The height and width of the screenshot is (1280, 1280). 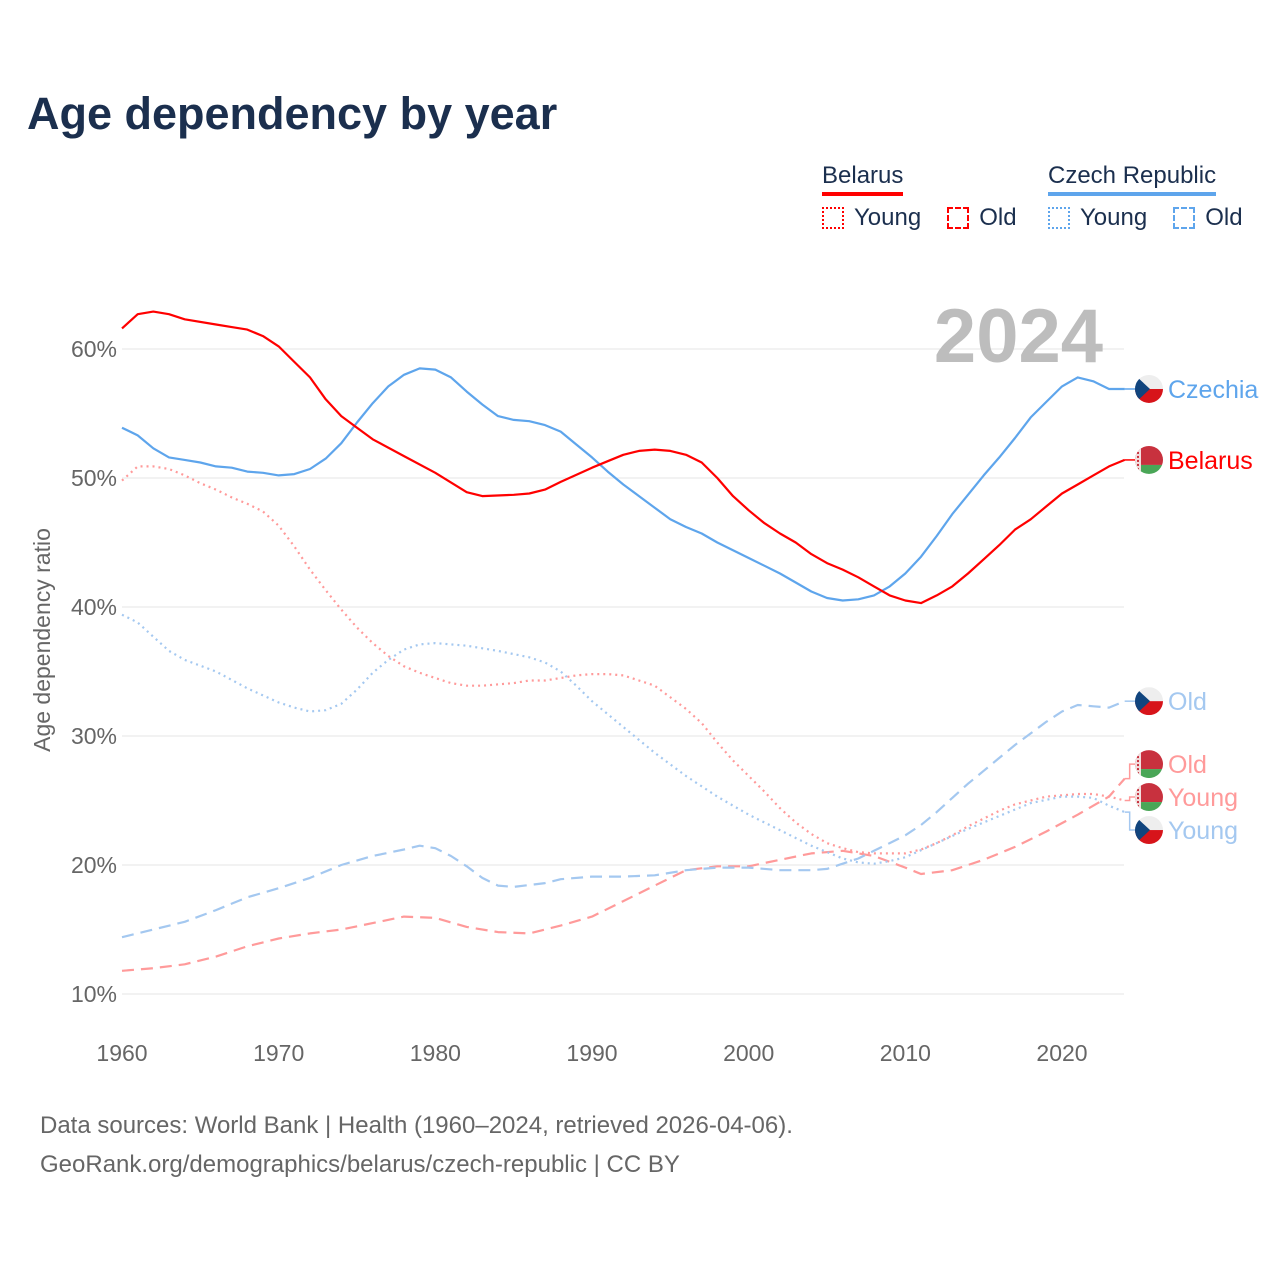 I want to click on series-line-belarus-old, so click(x=623, y=874).